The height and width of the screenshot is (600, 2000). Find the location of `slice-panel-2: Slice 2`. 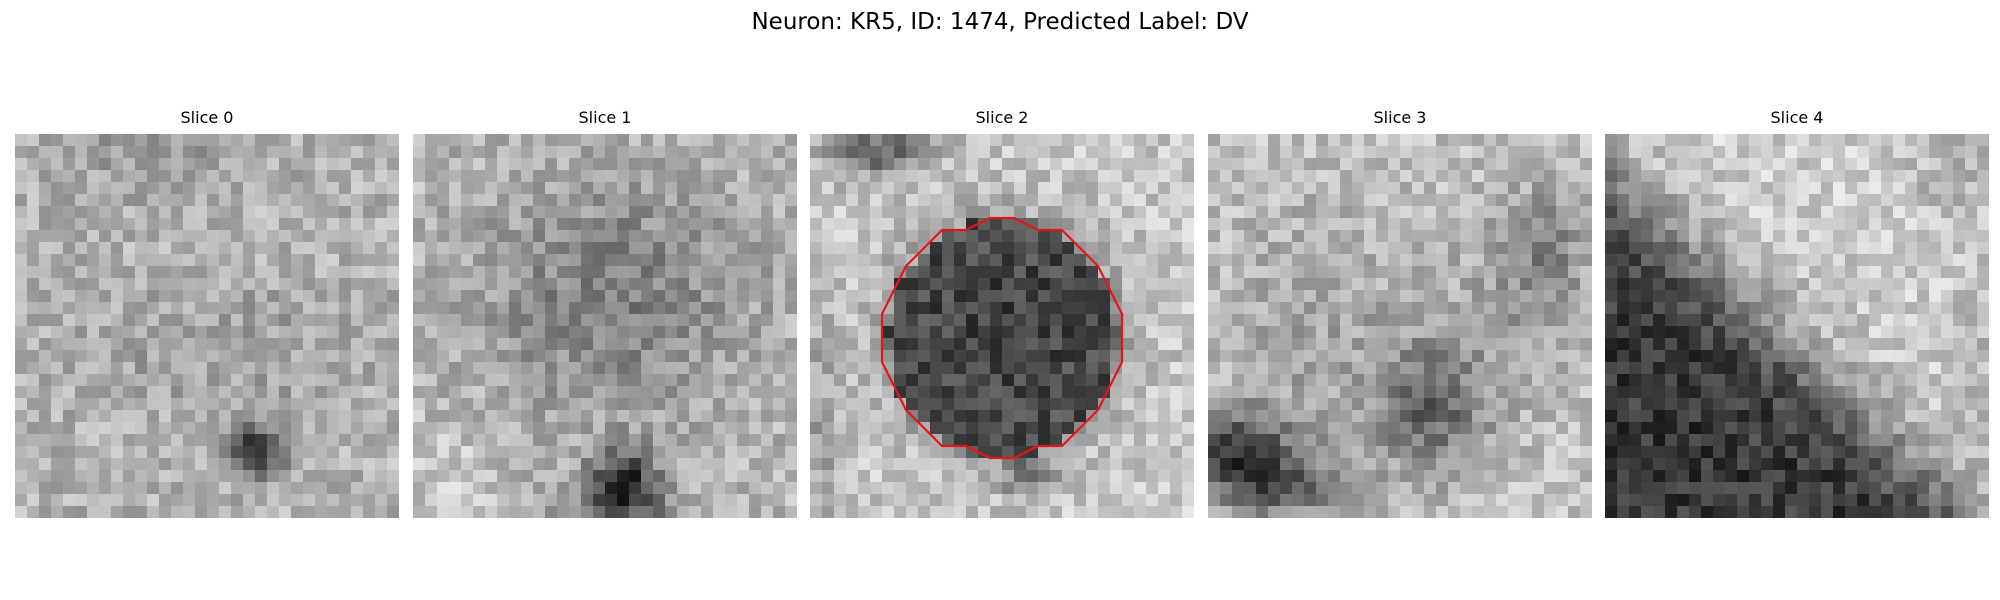

slice-panel-2: Slice 2 is located at coordinates (1002, 313).